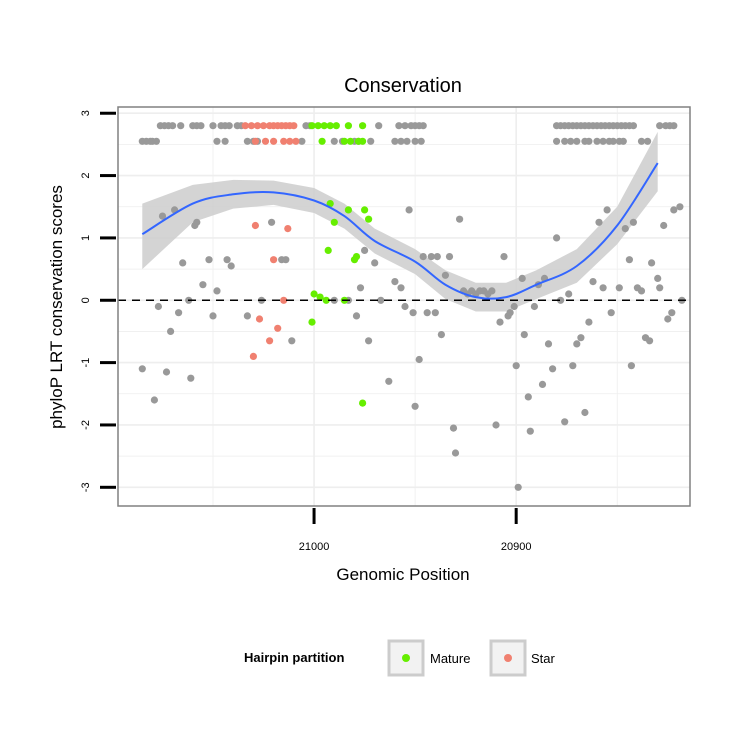 Image resolution: width=750 pixels, height=750 pixels. What do you see at coordinates (400, 231) in the screenshot?
I see `smooth-line` at bounding box center [400, 231].